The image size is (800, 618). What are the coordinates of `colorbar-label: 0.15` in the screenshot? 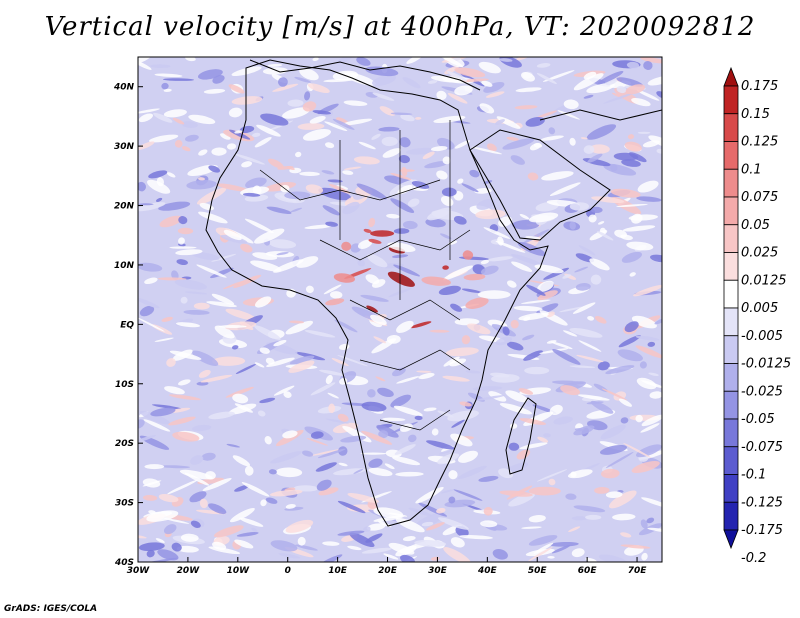 It's located at (755, 114).